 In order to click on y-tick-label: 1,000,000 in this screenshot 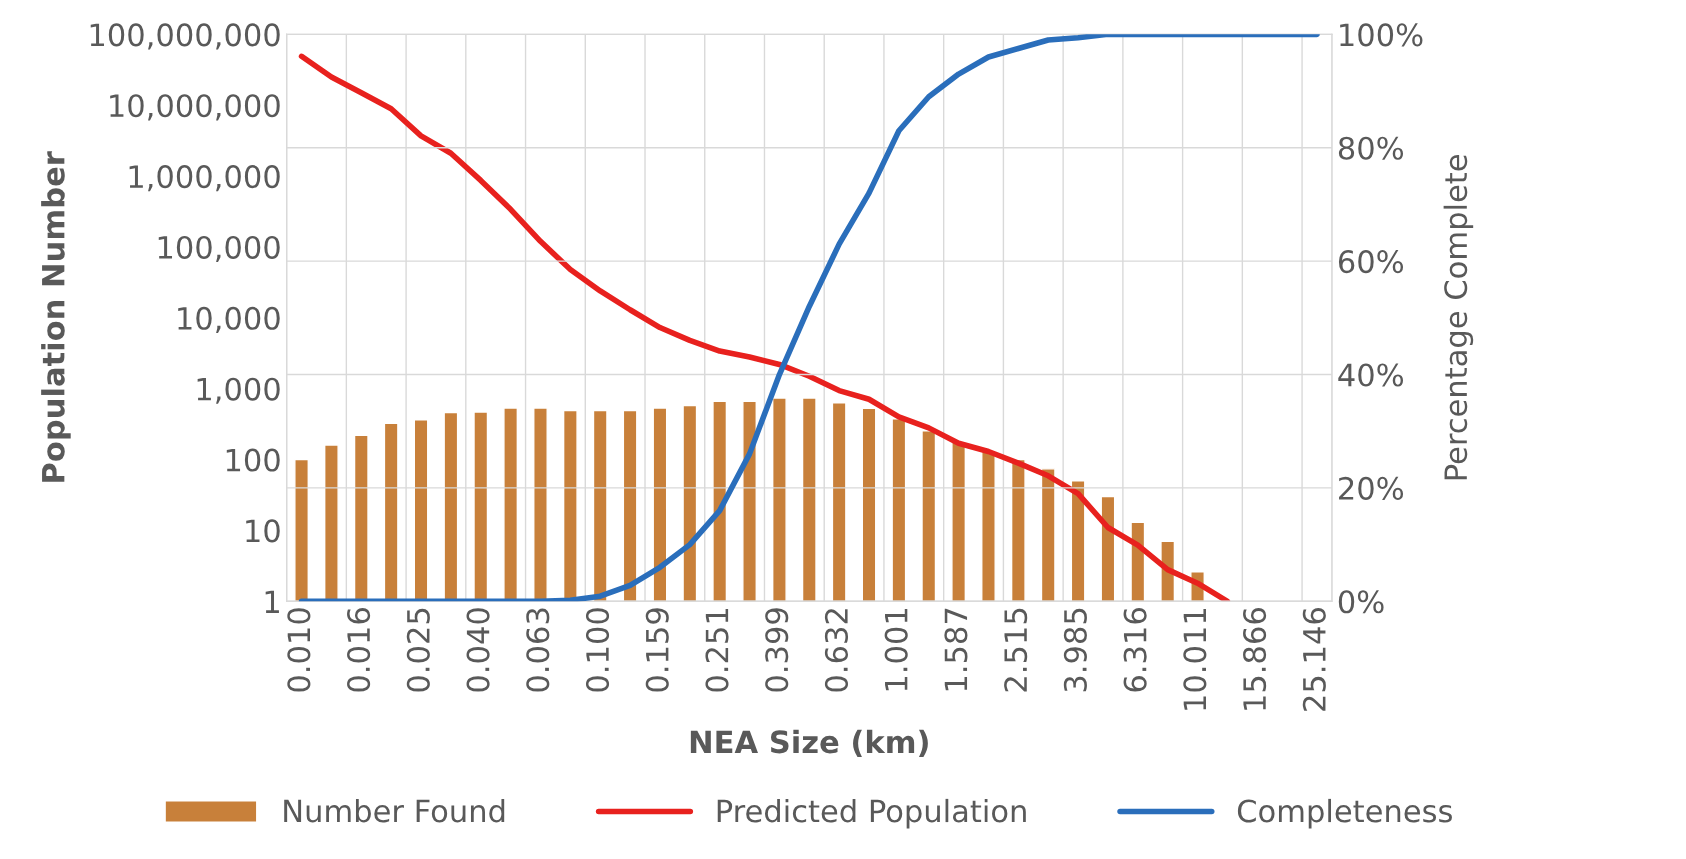, I will do `click(204, 178)`.